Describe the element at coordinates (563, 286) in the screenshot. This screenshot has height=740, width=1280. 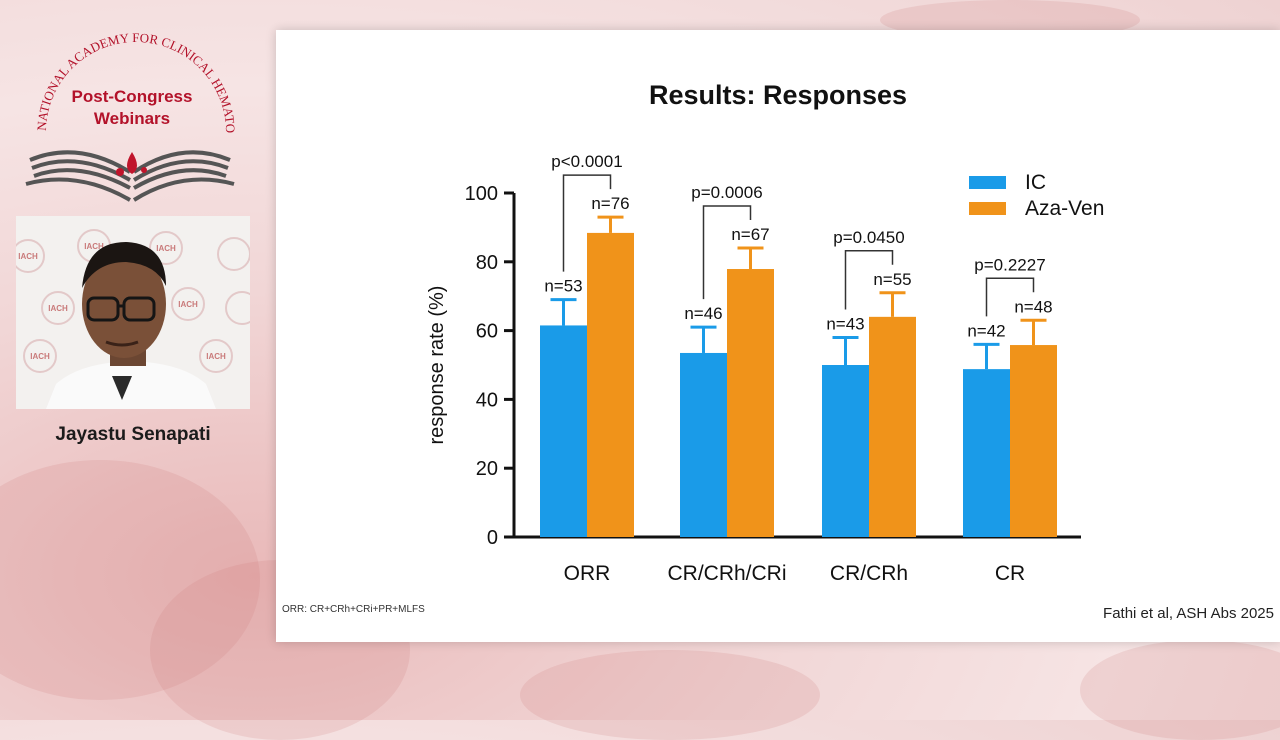
I see `sample-size-label: n=53` at that location.